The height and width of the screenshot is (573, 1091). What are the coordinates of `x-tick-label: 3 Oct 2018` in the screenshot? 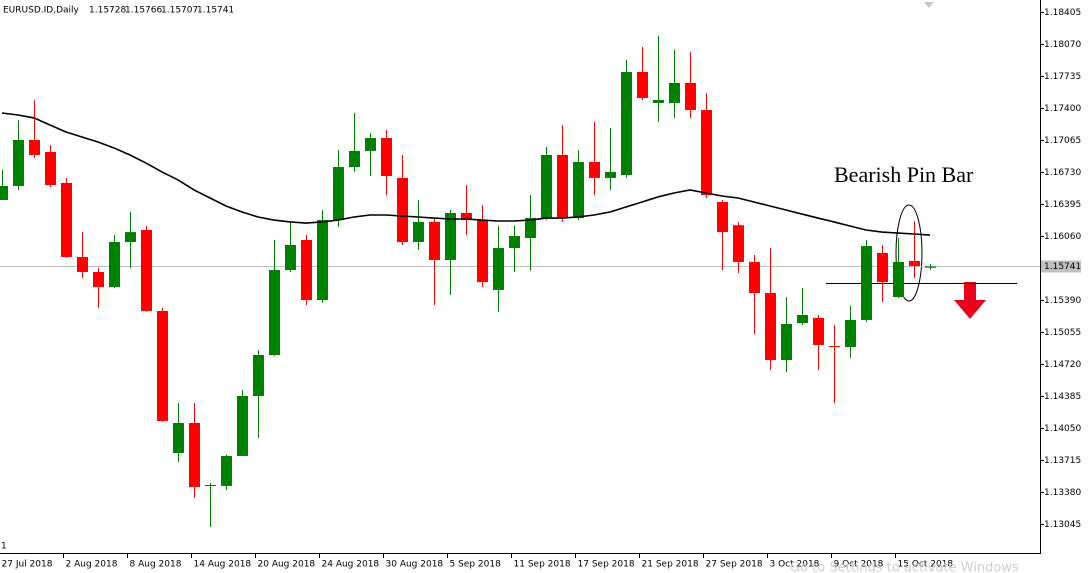 It's located at (795, 565).